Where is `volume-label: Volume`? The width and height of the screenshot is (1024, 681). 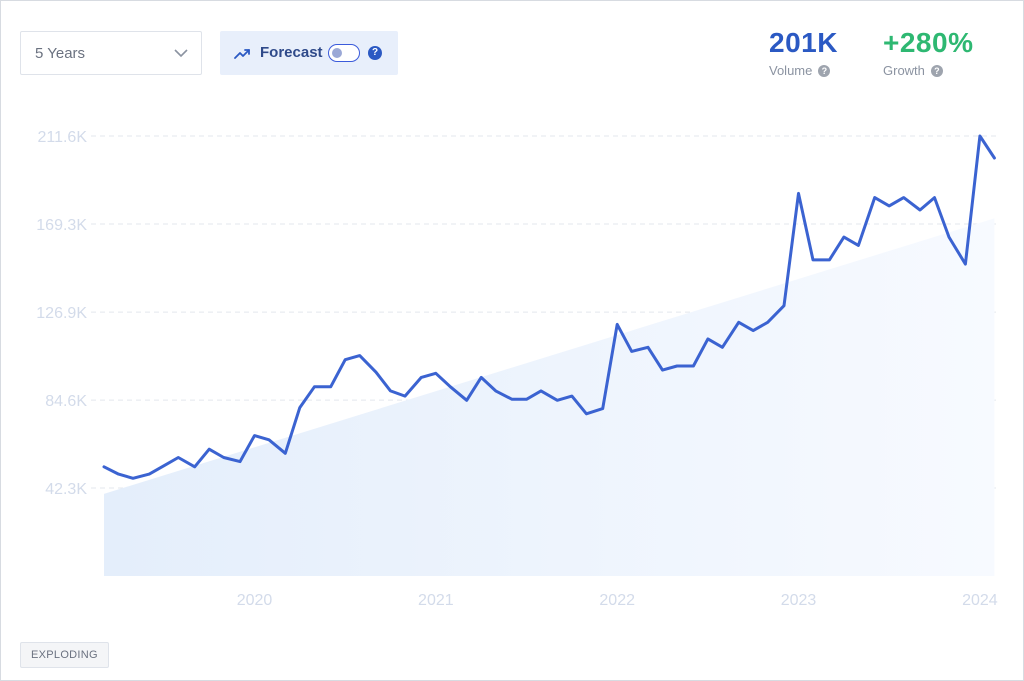
volume-label: Volume is located at coordinates (791, 70).